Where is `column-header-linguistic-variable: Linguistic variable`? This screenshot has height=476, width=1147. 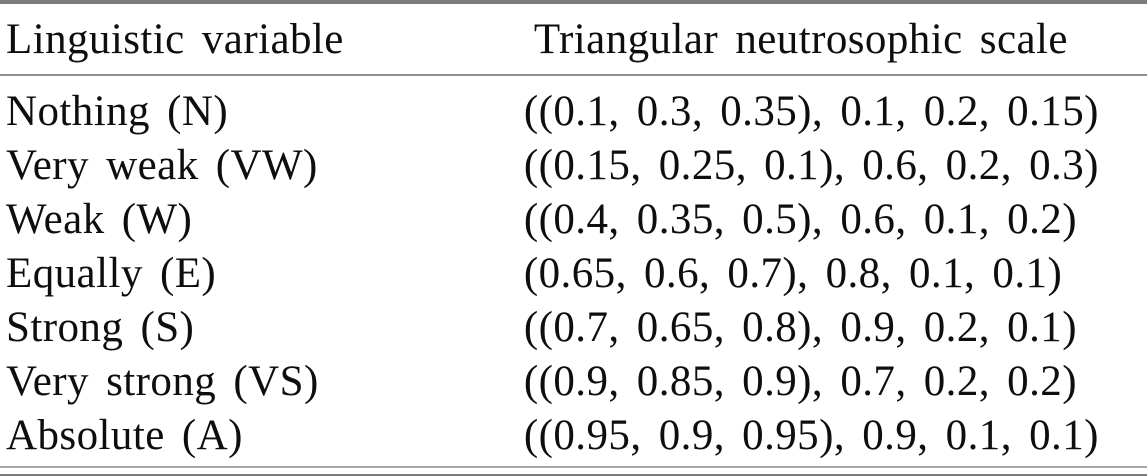 column-header-linguistic-variable: Linguistic variable is located at coordinates (175, 39).